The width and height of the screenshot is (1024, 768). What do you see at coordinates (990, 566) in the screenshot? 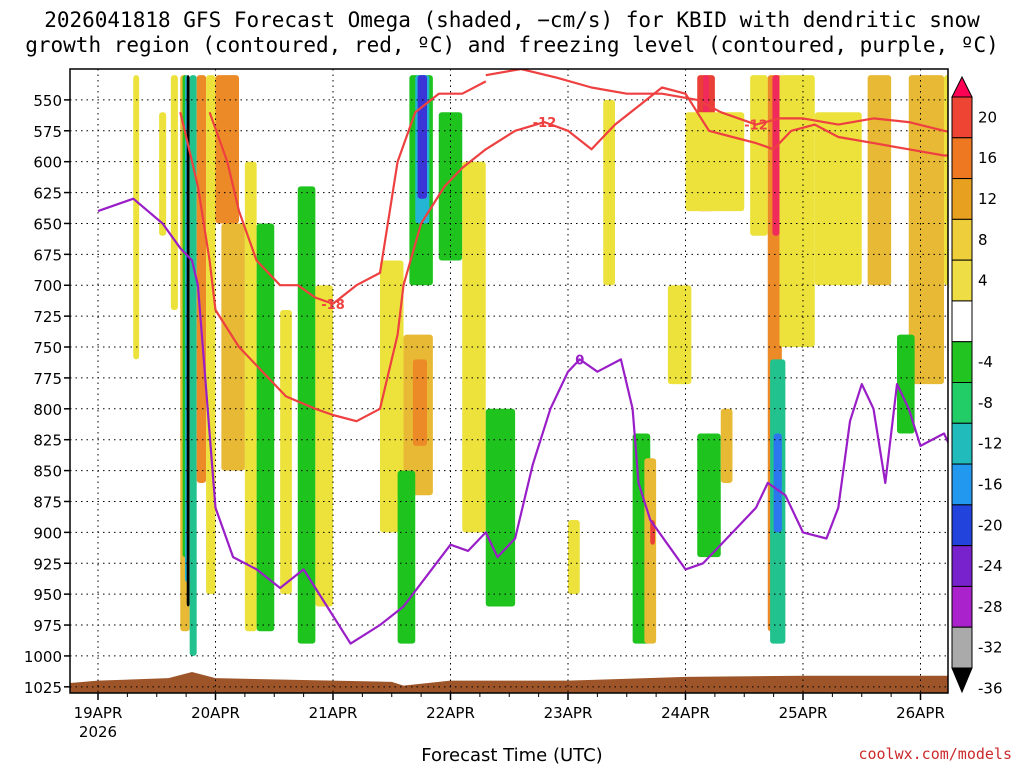
I see `colorbar-tick-label: -24` at bounding box center [990, 566].